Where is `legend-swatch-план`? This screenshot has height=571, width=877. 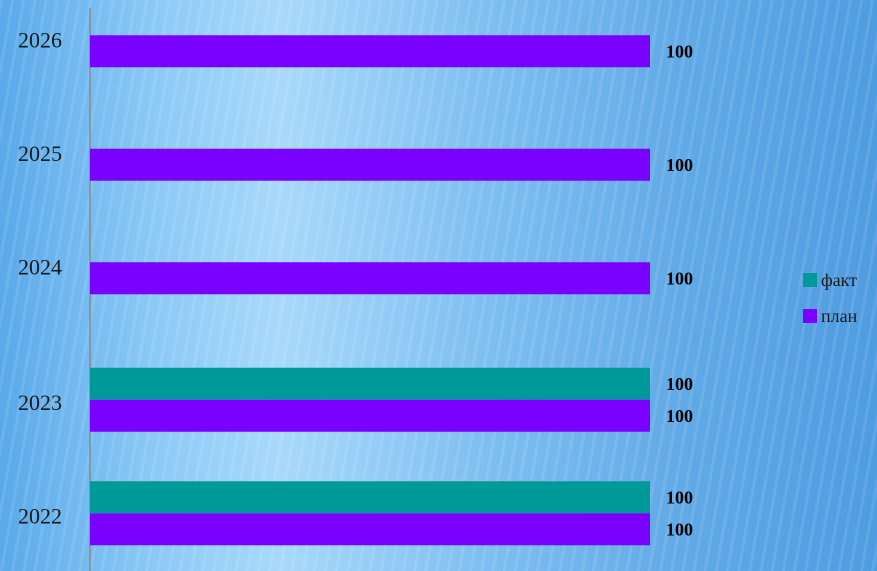 legend-swatch-план is located at coordinates (810, 316).